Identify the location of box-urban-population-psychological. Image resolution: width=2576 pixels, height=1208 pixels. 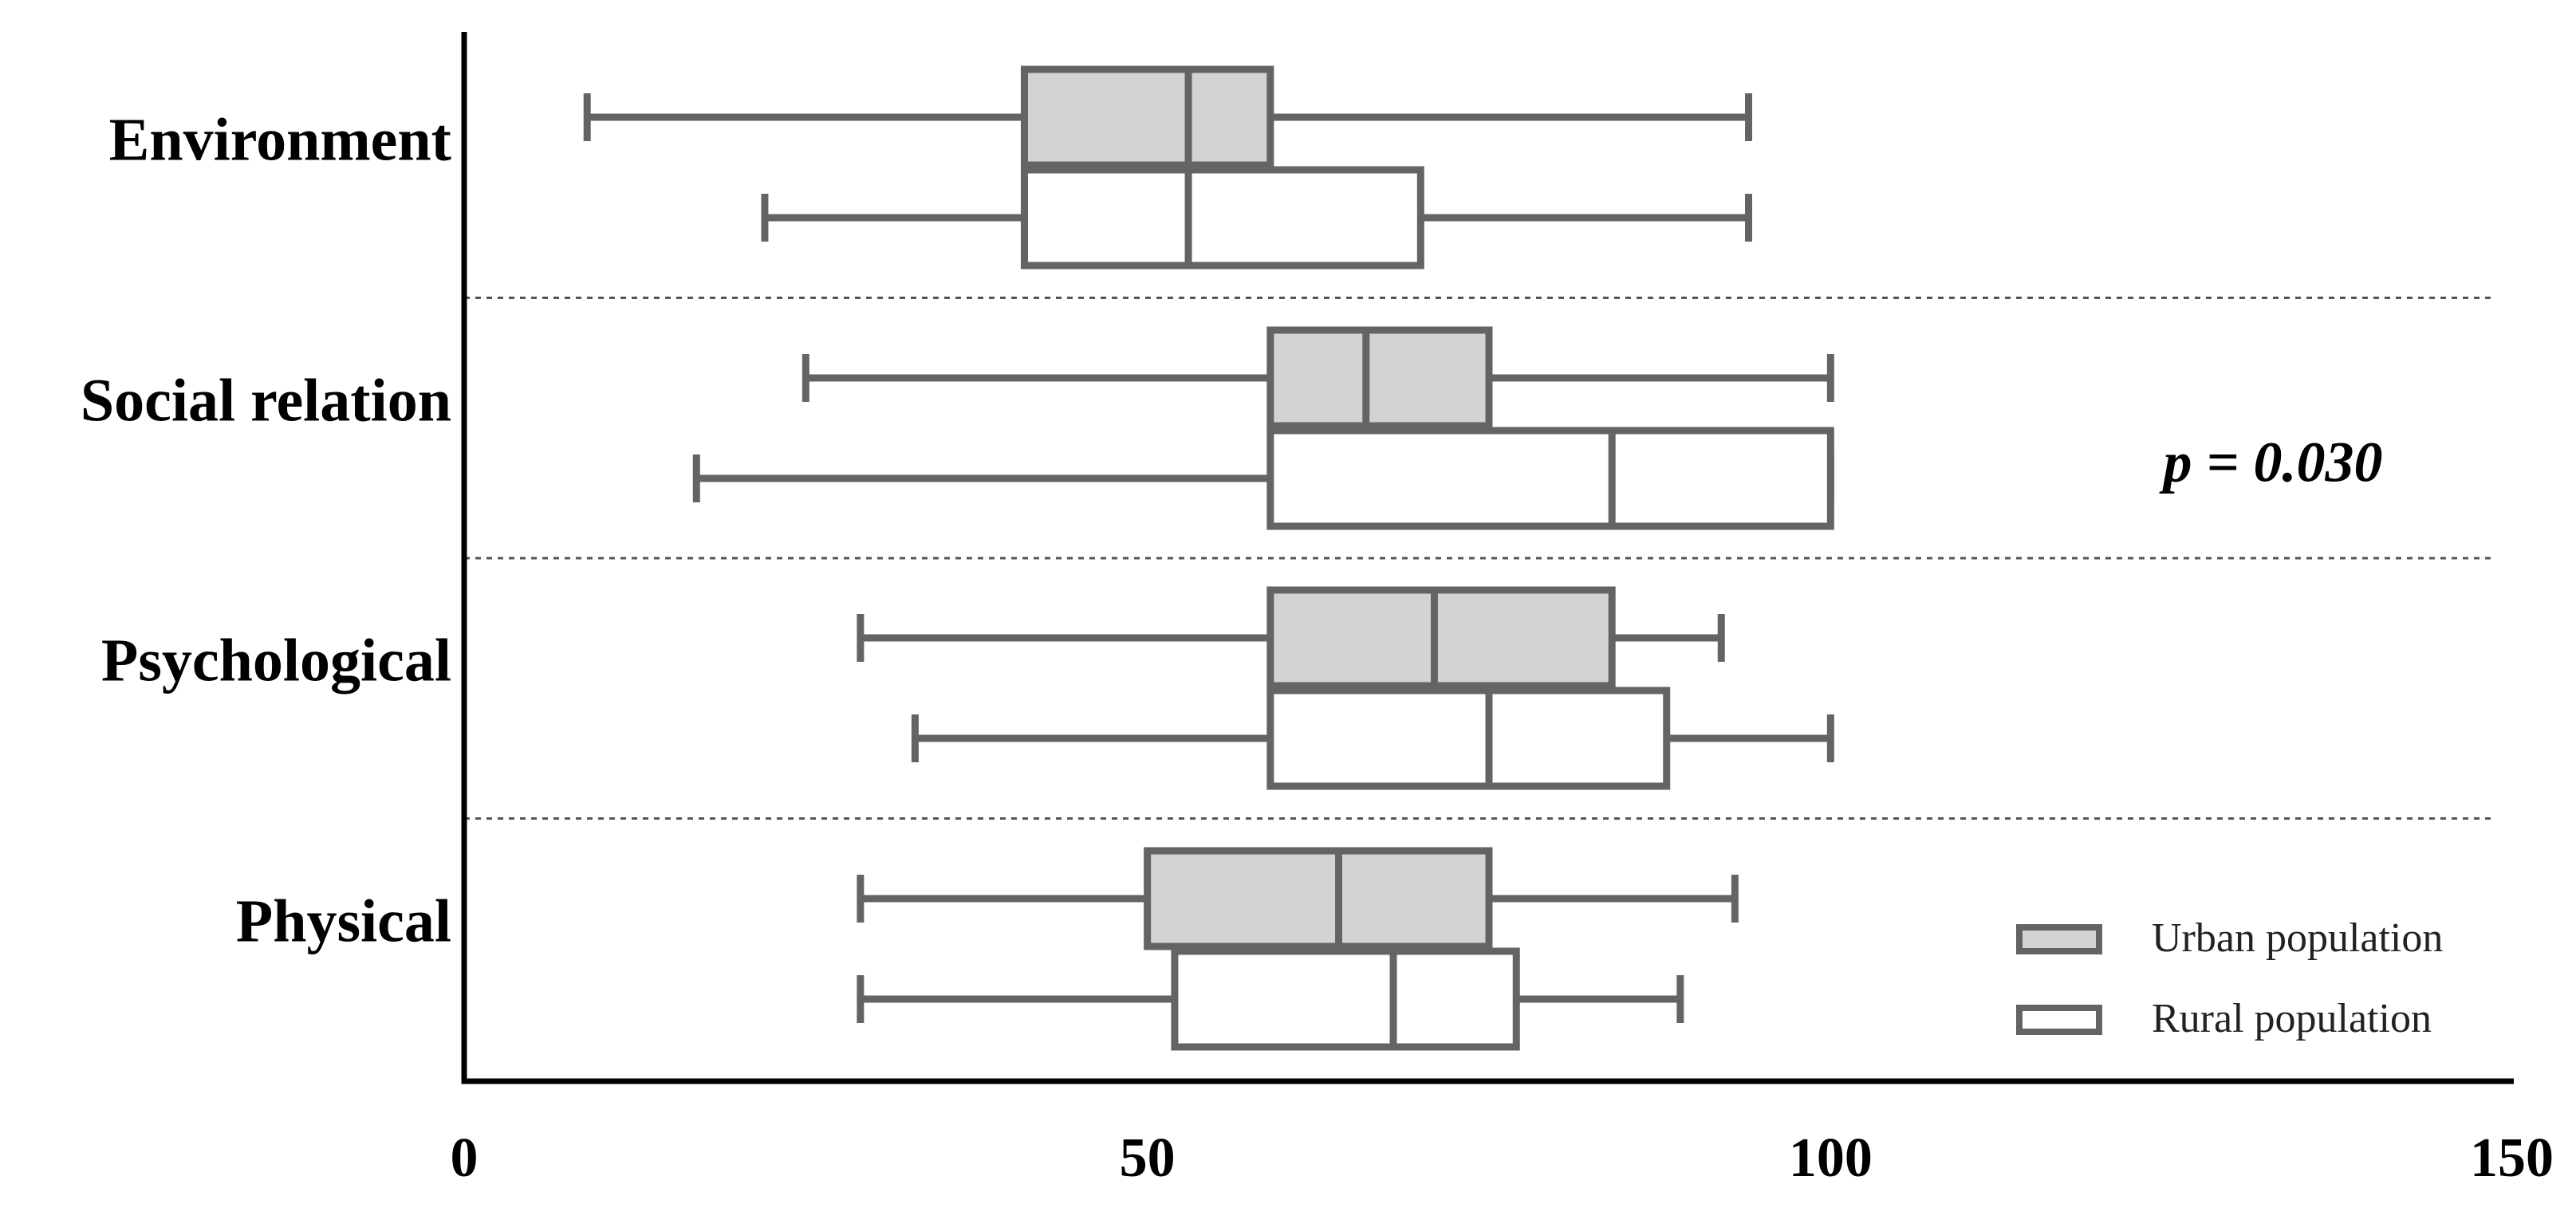
(1291, 638).